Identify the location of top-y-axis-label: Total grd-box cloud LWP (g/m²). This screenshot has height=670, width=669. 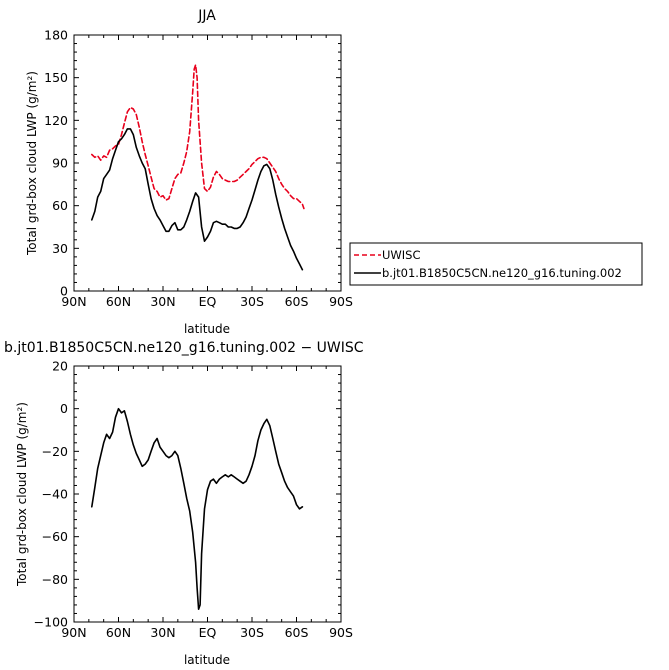
(32, 163).